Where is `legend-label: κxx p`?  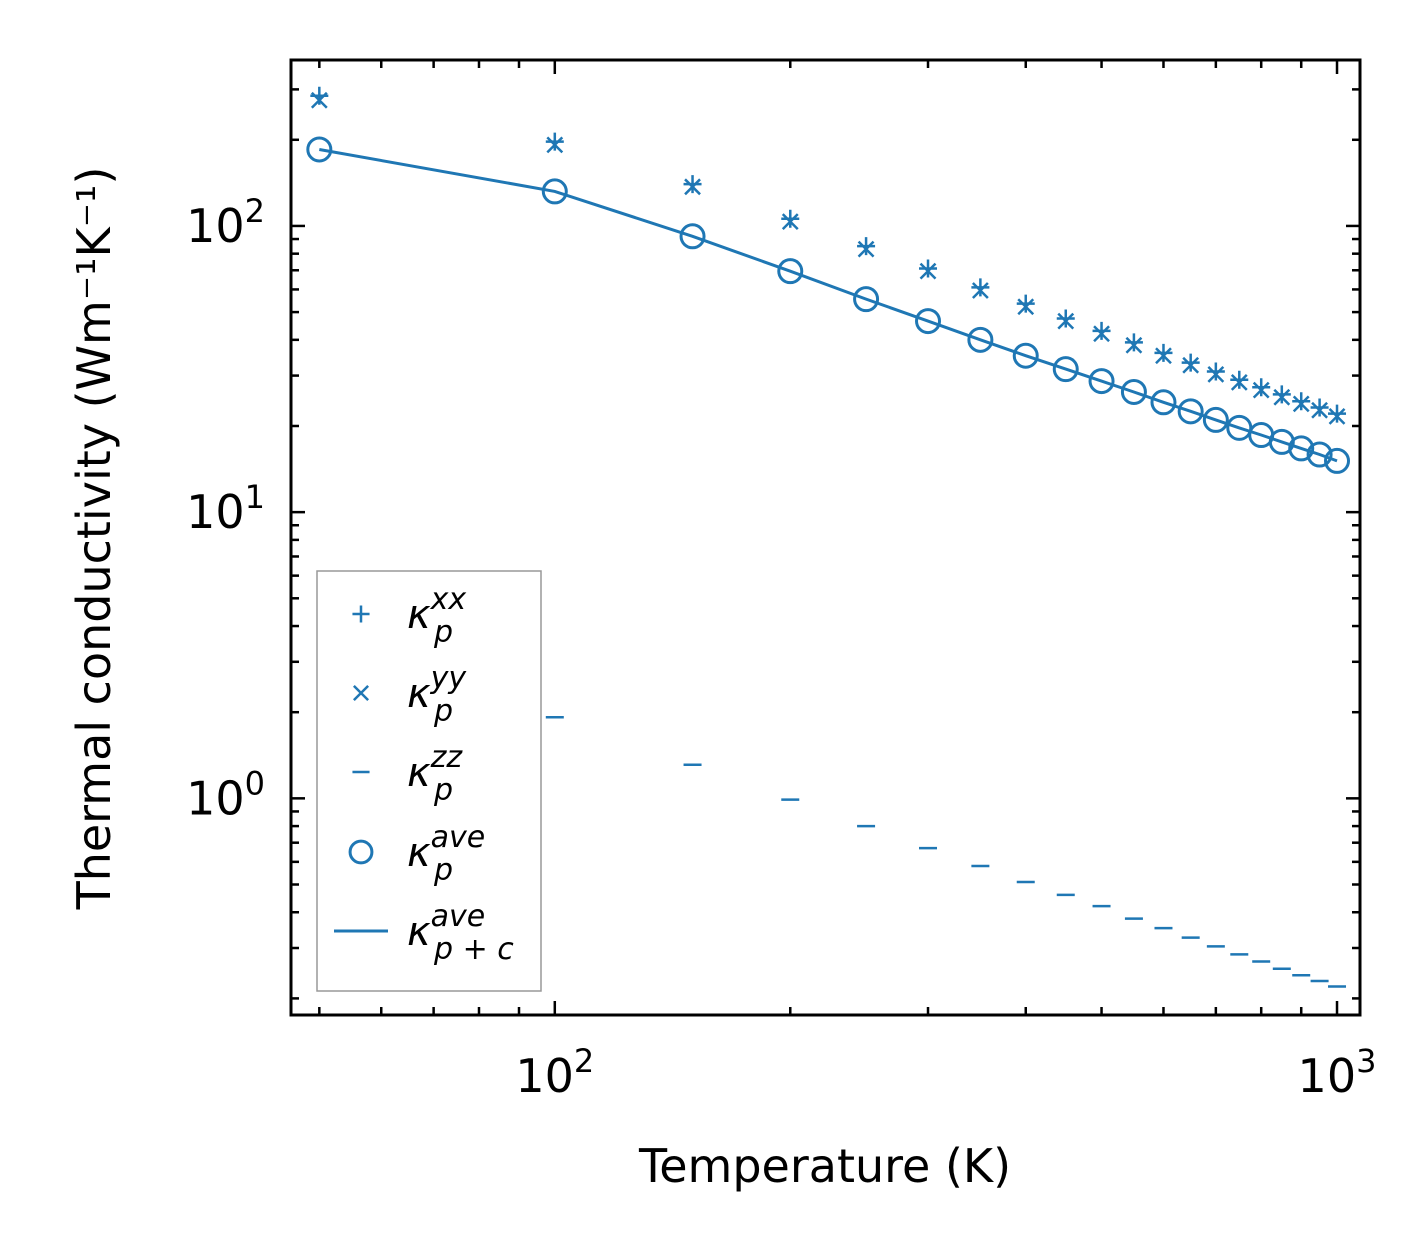 legend-label: κxx p is located at coordinates (436, 616).